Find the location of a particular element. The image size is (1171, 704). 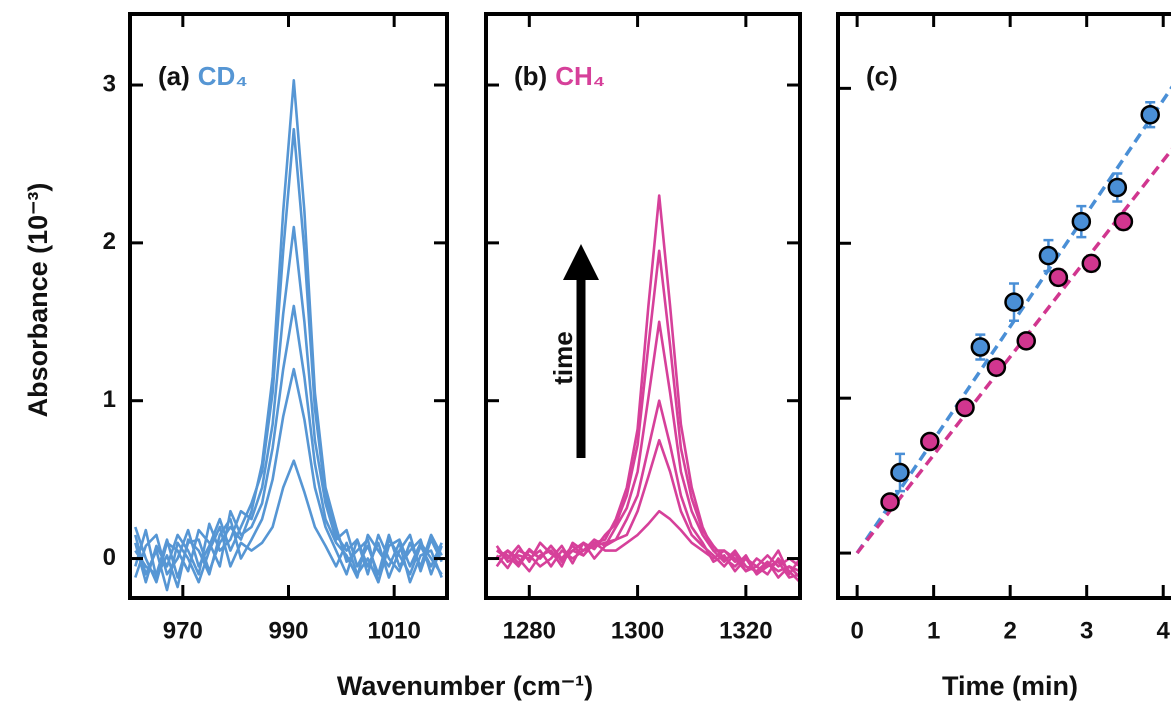

x-tick-label: 1300 is located at coordinates (637, 630).